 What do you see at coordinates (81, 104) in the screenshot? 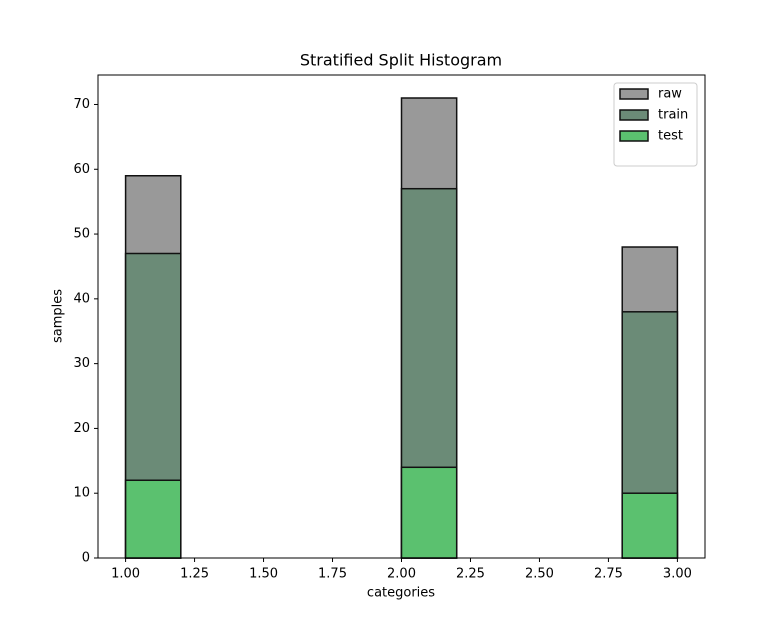
I see `y-tick-label: 70` at bounding box center [81, 104].